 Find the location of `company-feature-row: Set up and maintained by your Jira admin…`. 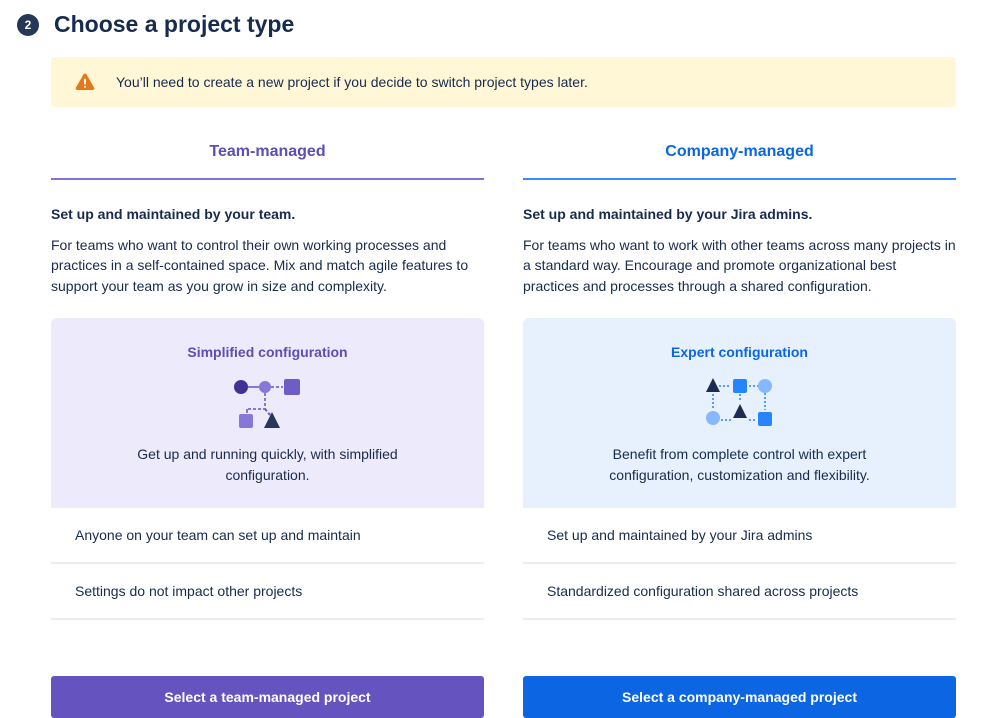

company-feature-row: Set up and maintained by your Jira admin… is located at coordinates (739, 535).